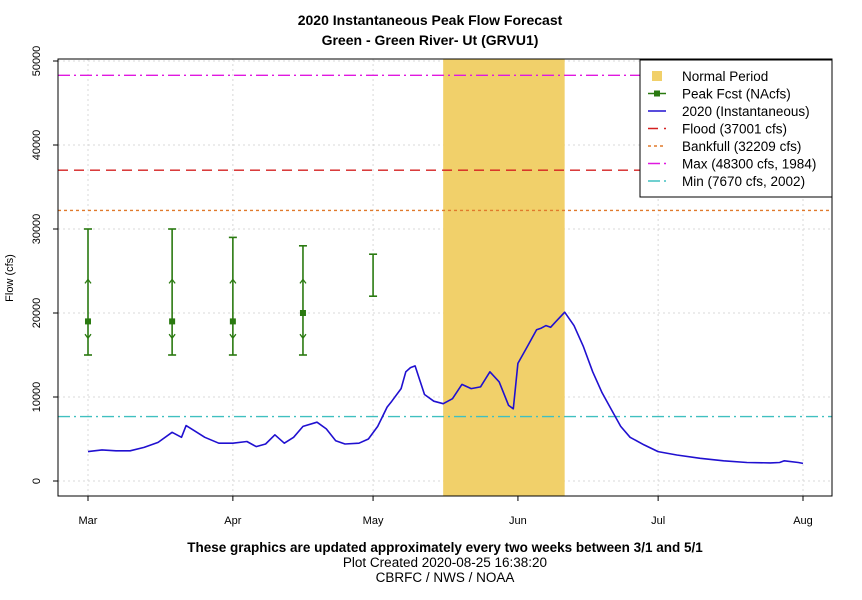 This screenshot has width=862, height=600. Describe the element at coordinates (658, 521) in the screenshot. I see `x-tick-label: Jul` at that location.